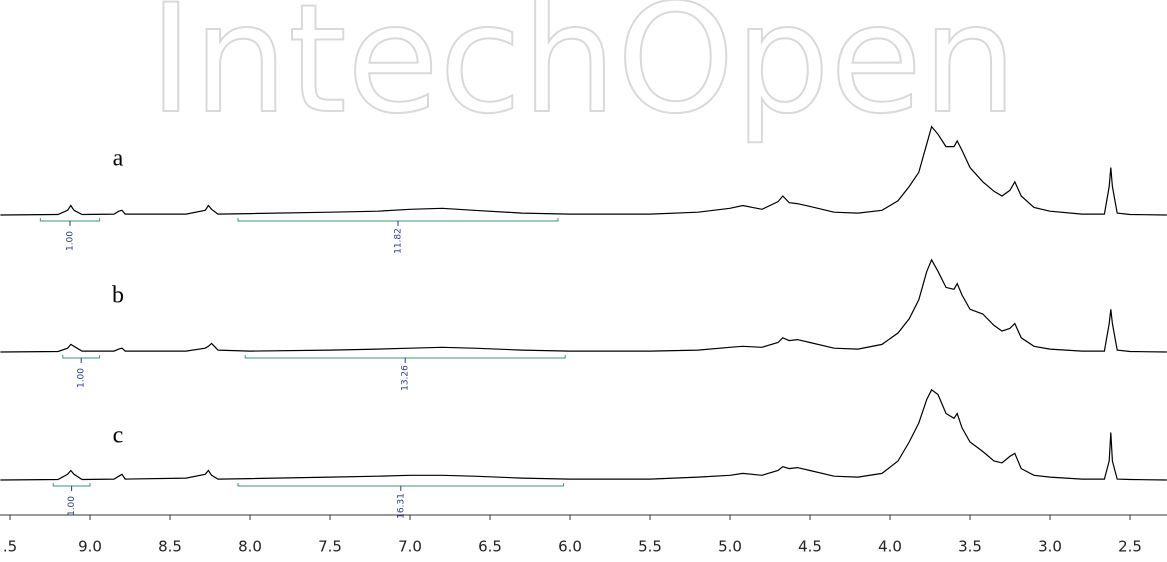  I want to click on x-tick-label: 8.0, so click(250, 547).